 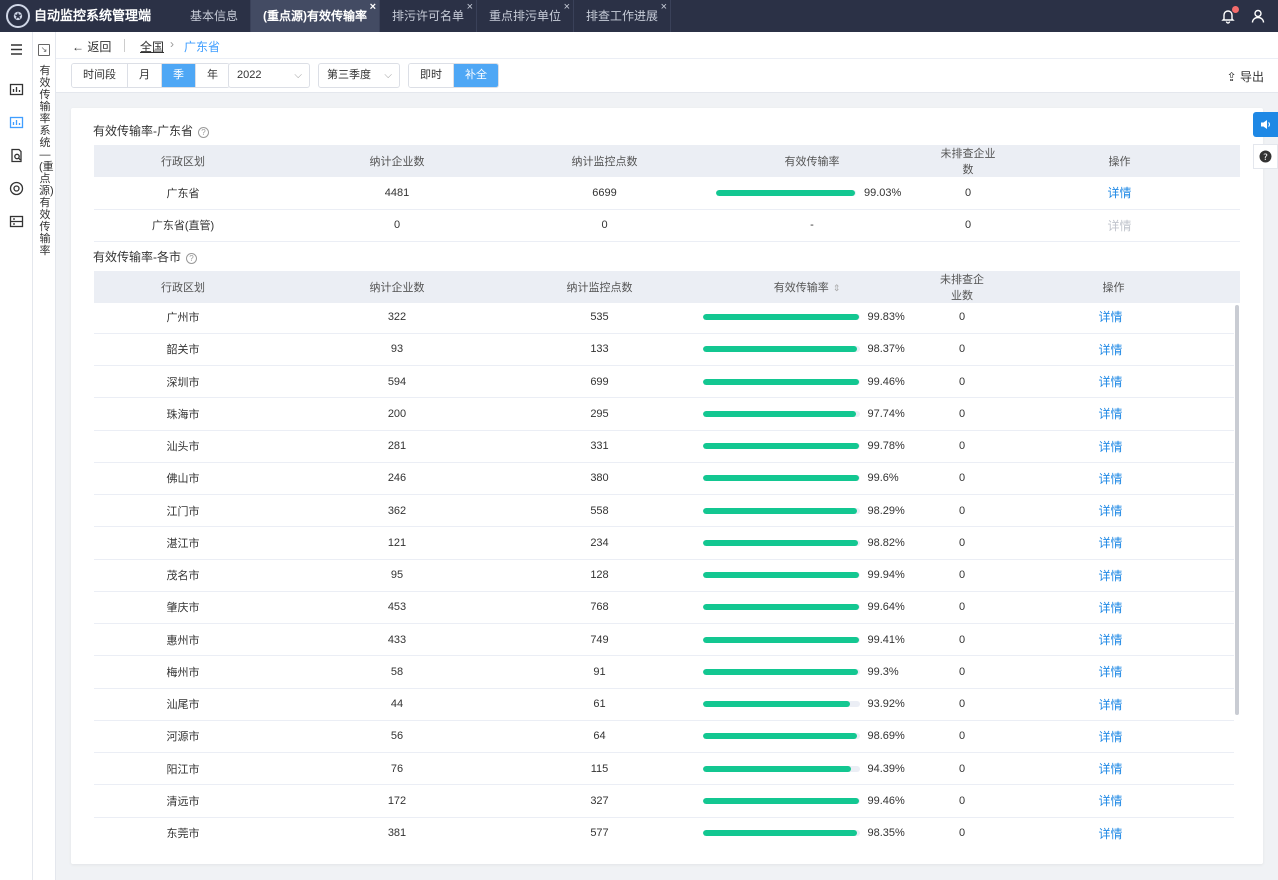 What do you see at coordinates (16, 49) in the screenshot?
I see `menu-icon` at bounding box center [16, 49].